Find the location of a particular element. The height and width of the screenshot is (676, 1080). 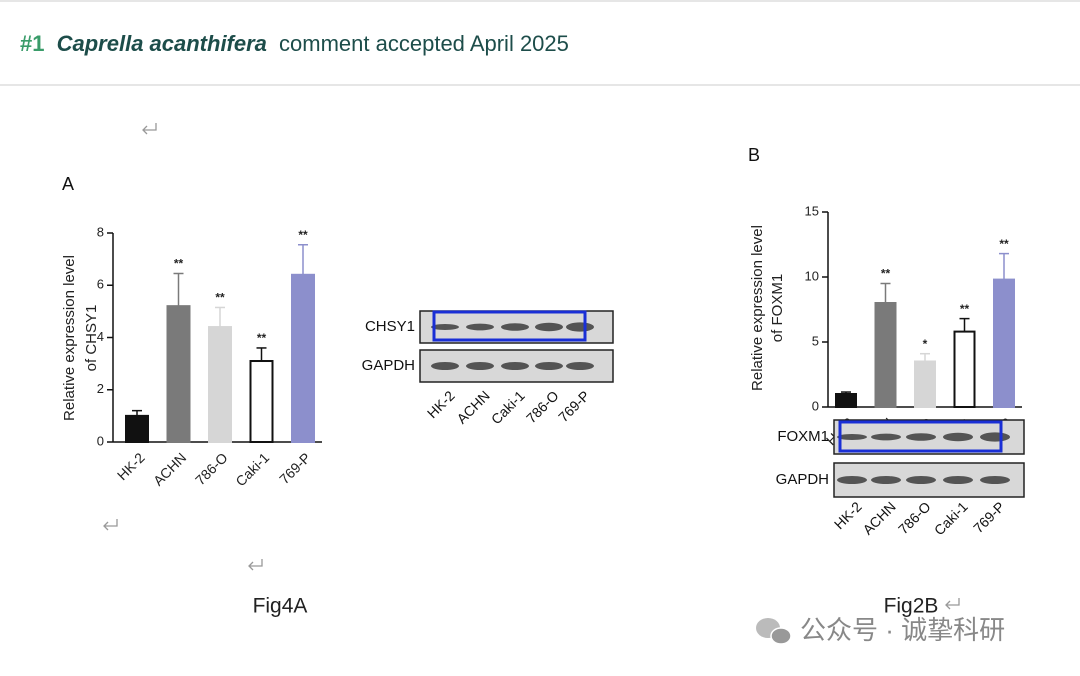

x-tick-label: 786-O is located at coordinates (211, 468).